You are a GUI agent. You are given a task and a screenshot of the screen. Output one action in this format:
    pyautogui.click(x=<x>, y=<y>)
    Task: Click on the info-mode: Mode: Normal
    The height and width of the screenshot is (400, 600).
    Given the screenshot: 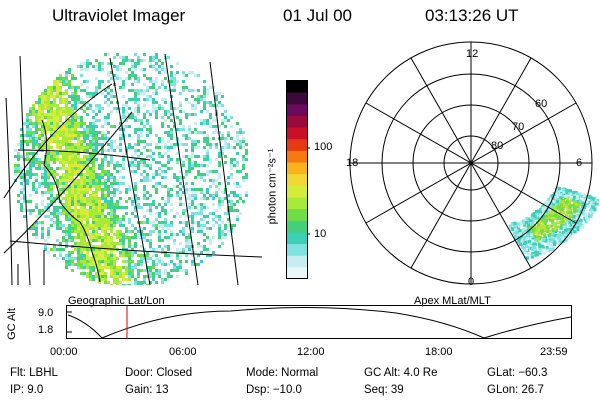 What is the action you would take?
    pyautogui.click(x=282, y=373)
    